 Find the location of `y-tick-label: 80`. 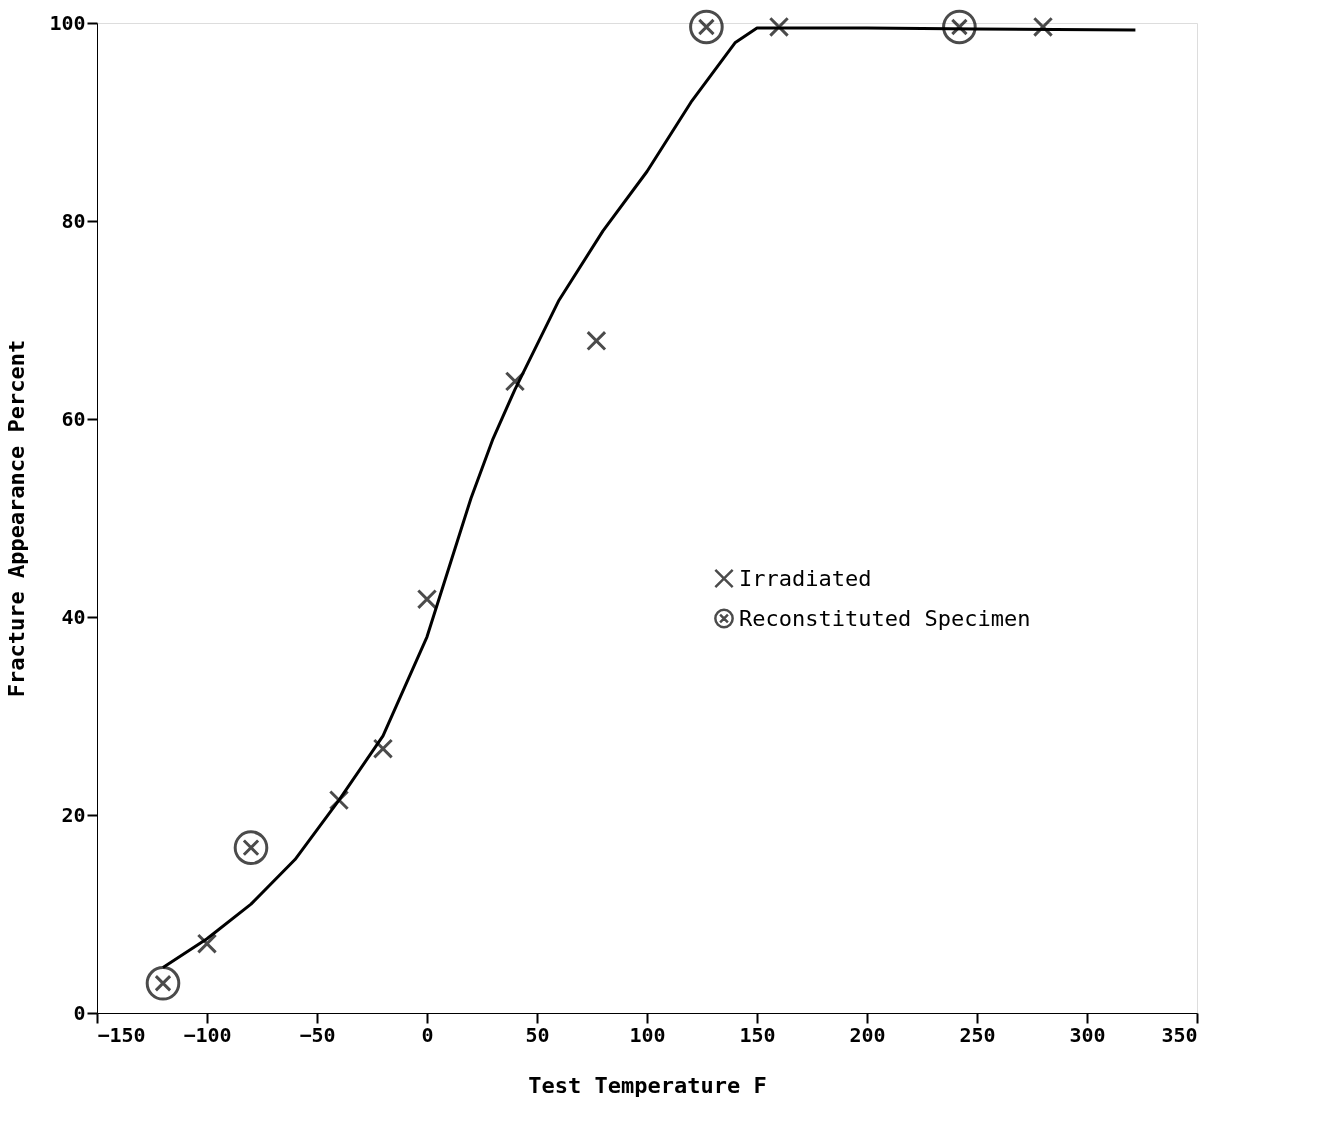

y-tick-label: 80 is located at coordinates (73, 220).